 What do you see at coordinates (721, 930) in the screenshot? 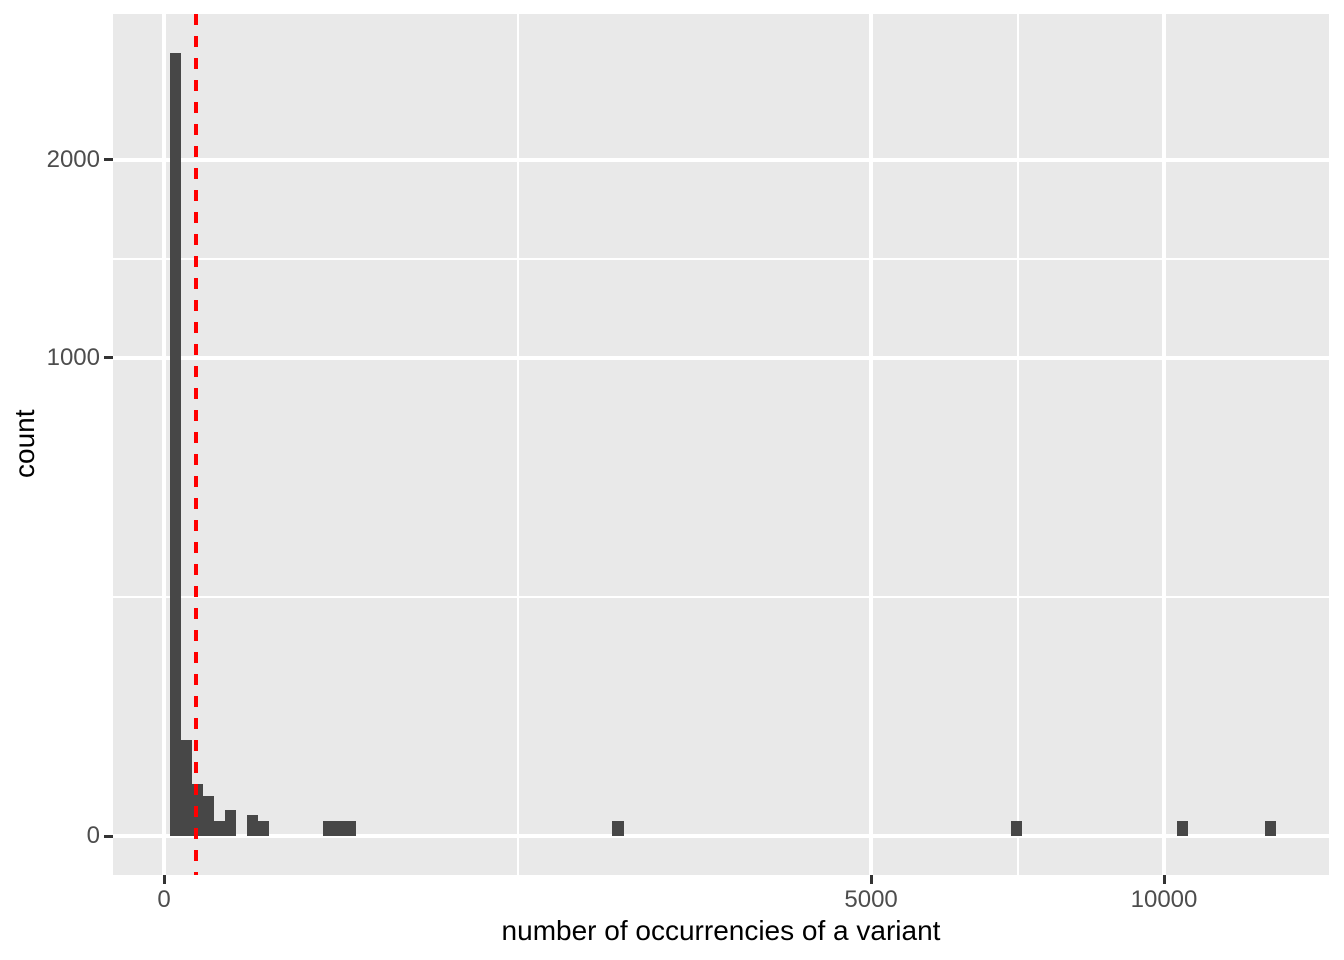
I see `x-axis-title: number of occurrencies of a variant` at bounding box center [721, 930].